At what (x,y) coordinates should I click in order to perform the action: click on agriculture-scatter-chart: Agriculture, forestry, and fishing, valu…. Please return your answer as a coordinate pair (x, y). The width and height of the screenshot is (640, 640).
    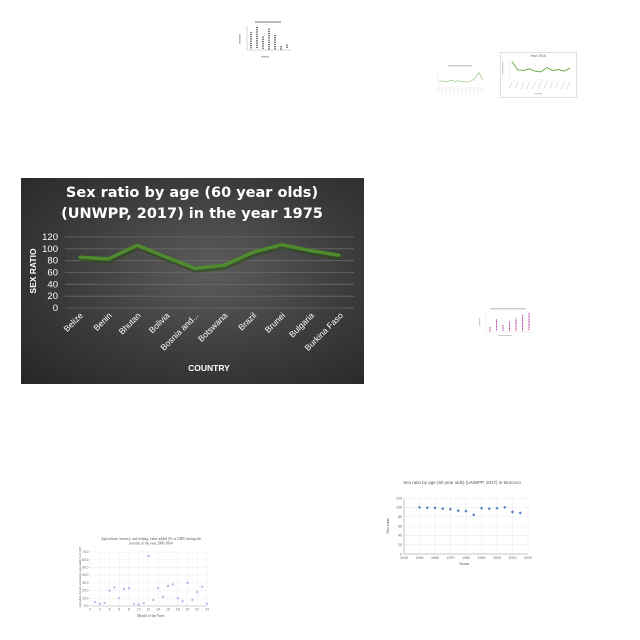
    Looking at the image, I should click on (146, 578).